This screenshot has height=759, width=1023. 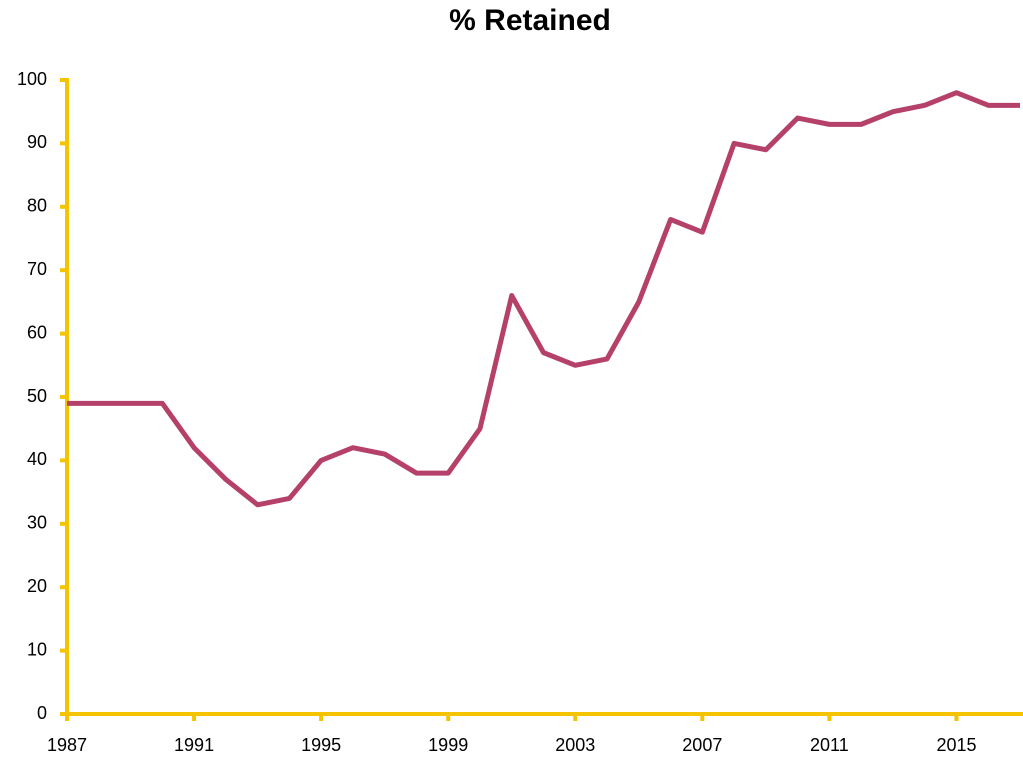 I want to click on y-tick-label: 70, so click(x=37, y=269).